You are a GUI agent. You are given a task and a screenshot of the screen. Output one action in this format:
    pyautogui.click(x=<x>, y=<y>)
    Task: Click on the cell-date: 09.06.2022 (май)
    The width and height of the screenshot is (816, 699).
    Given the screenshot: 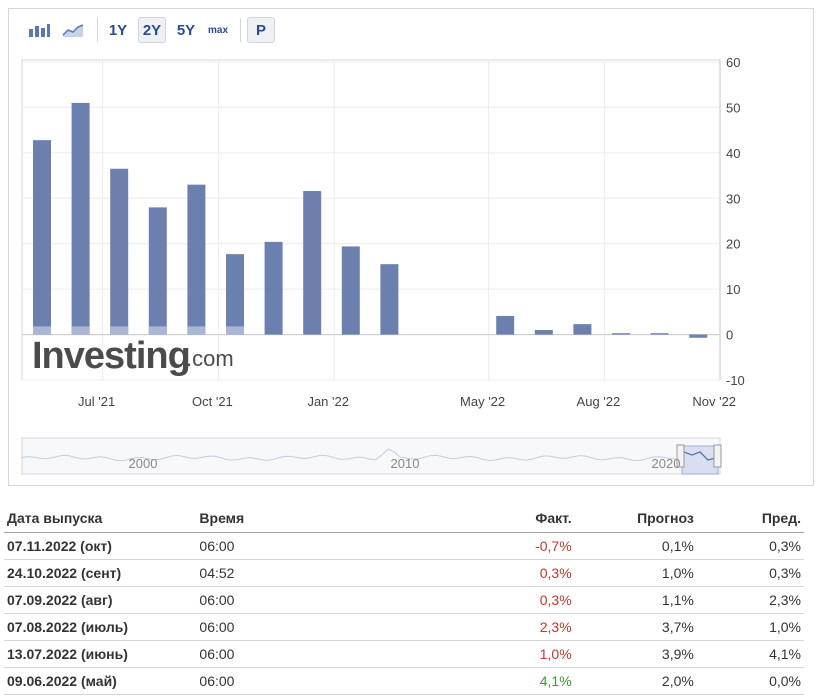 What is the action you would take?
    pyautogui.click(x=100, y=681)
    